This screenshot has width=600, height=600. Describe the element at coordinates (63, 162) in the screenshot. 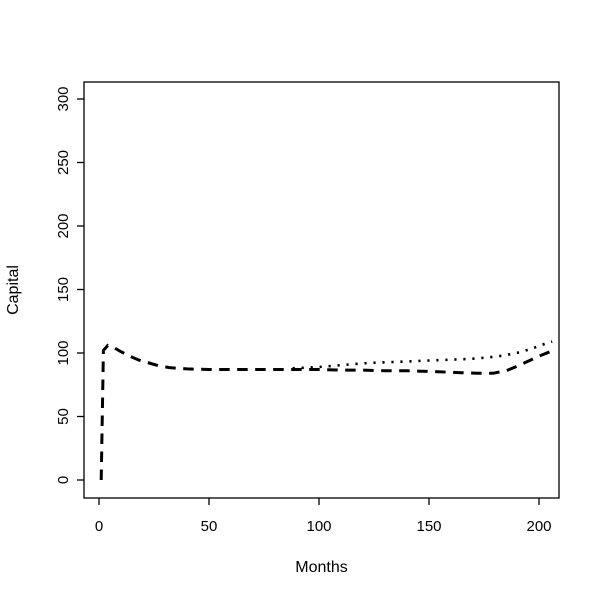

I see `y-tick-label: 250` at that location.